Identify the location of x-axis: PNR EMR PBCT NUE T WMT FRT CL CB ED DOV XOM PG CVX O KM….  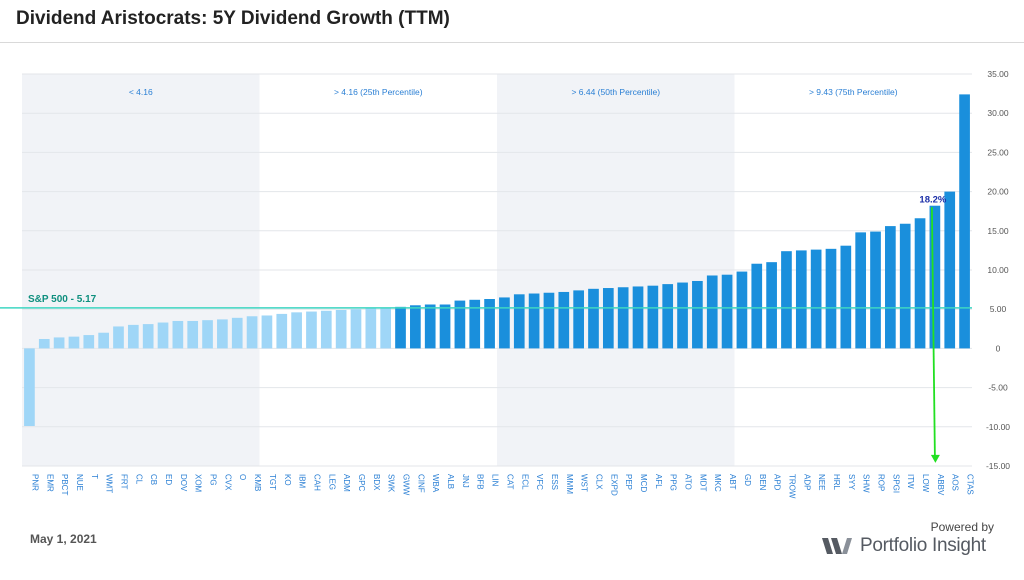
(502, 486).